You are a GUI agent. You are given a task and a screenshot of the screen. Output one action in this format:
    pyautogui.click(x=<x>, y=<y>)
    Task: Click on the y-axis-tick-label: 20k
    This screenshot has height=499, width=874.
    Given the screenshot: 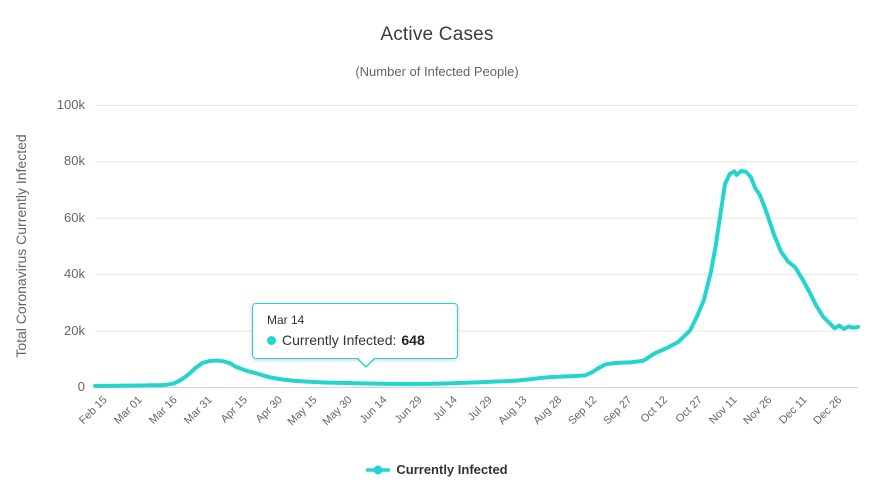 What is the action you would take?
    pyautogui.click(x=74, y=330)
    